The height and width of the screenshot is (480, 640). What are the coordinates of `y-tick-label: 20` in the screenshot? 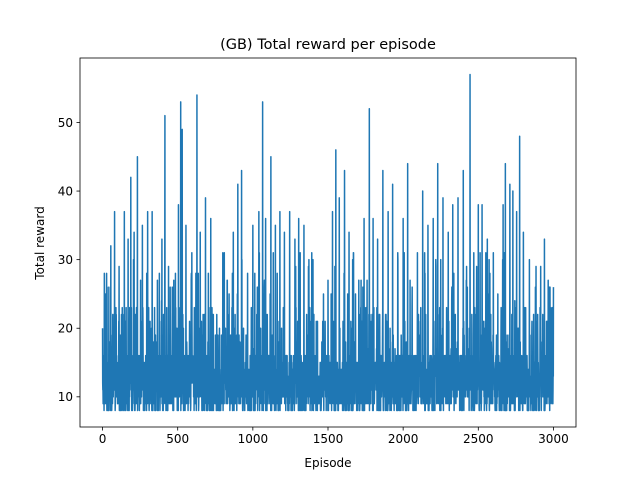 It's located at (65, 329).